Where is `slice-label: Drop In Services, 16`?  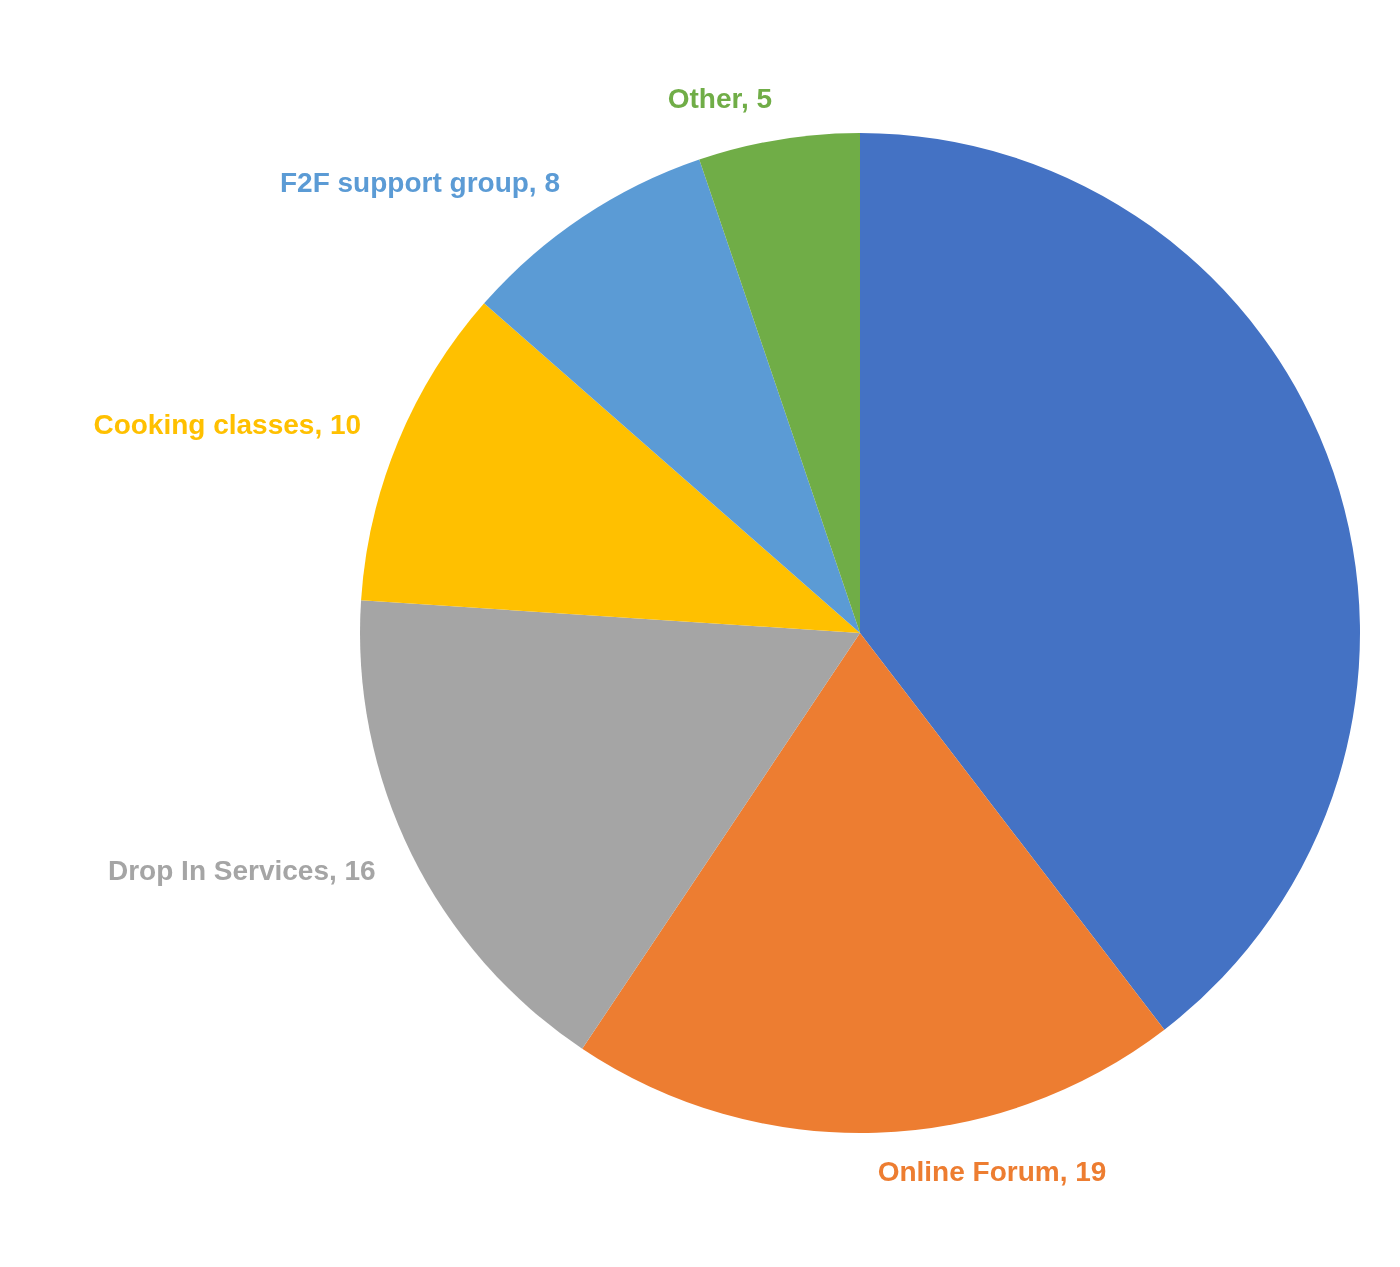
slice-label: Drop In Services, 16 is located at coordinates (242, 870).